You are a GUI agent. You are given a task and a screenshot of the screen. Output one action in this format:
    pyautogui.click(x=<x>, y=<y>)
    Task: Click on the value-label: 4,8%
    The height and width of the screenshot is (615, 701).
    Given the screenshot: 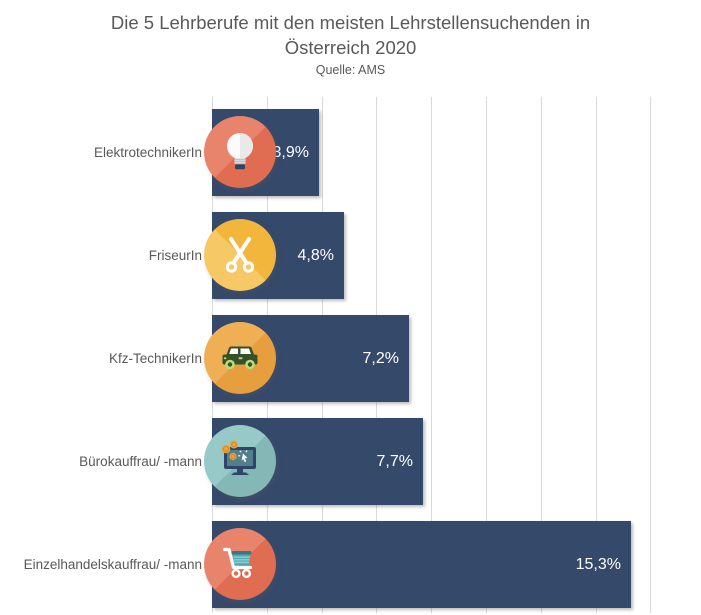 What is the action you would take?
    pyautogui.click(x=315, y=255)
    